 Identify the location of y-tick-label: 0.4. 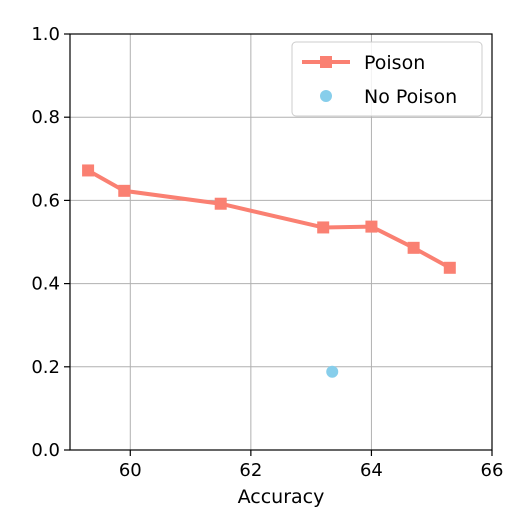
(45, 284).